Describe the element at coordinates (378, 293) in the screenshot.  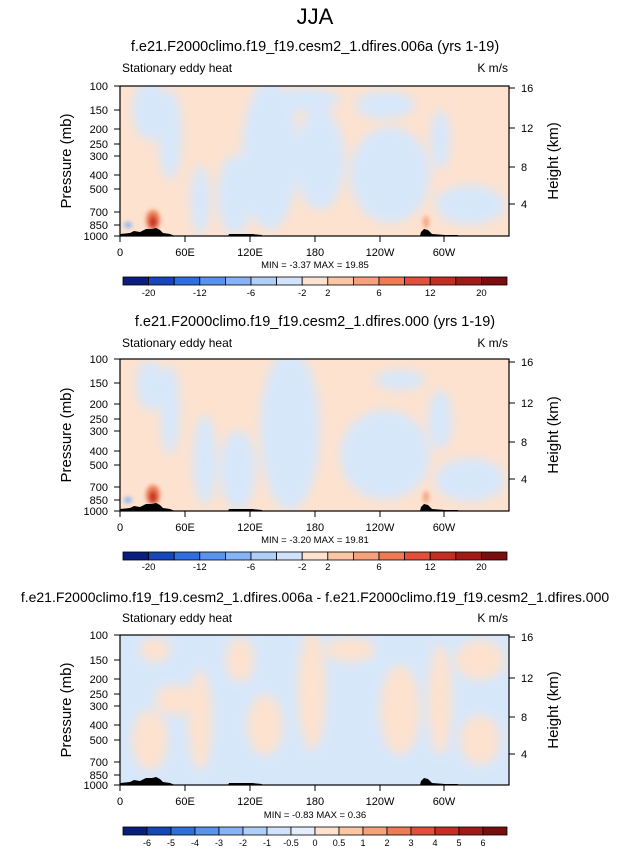
I see `colorbar-tick-label: 6` at that location.